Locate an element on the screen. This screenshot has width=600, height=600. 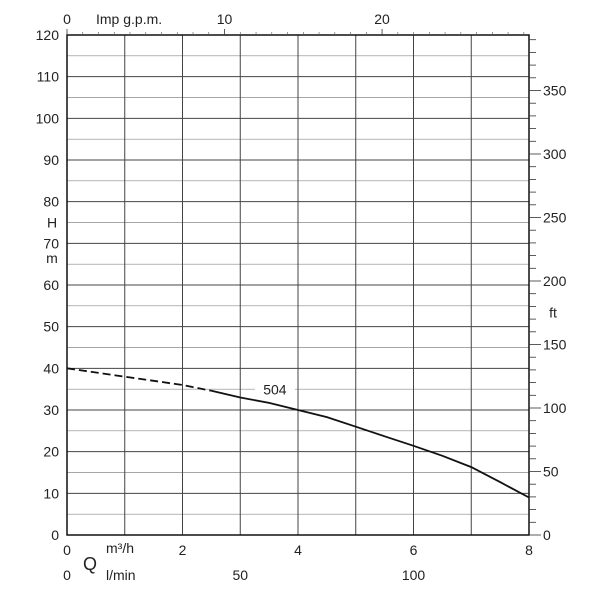
left-tick-label: 60 is located at coordinates (51, 285).